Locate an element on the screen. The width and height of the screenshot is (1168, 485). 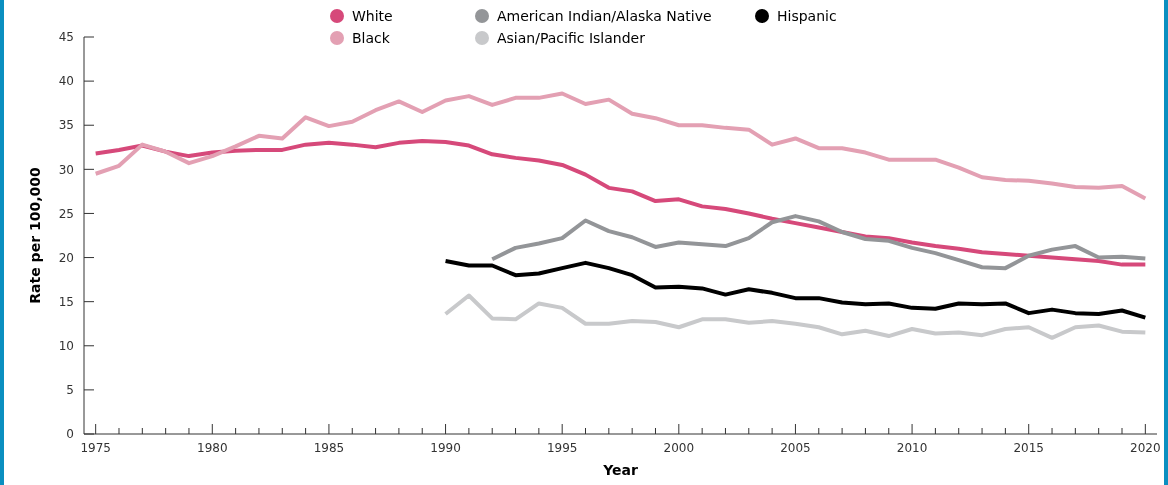
y-tick-label: 20 is located at coordinates (66, 257).